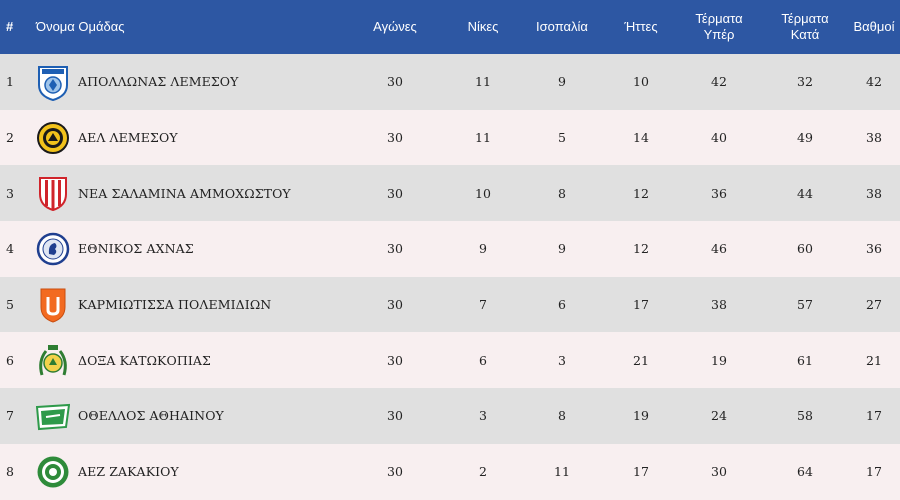 The height and width of the screenshot is (500, 900). Describe the element at coordinates (10, 26) in the screenshot. I see `header-position: #` at that location.